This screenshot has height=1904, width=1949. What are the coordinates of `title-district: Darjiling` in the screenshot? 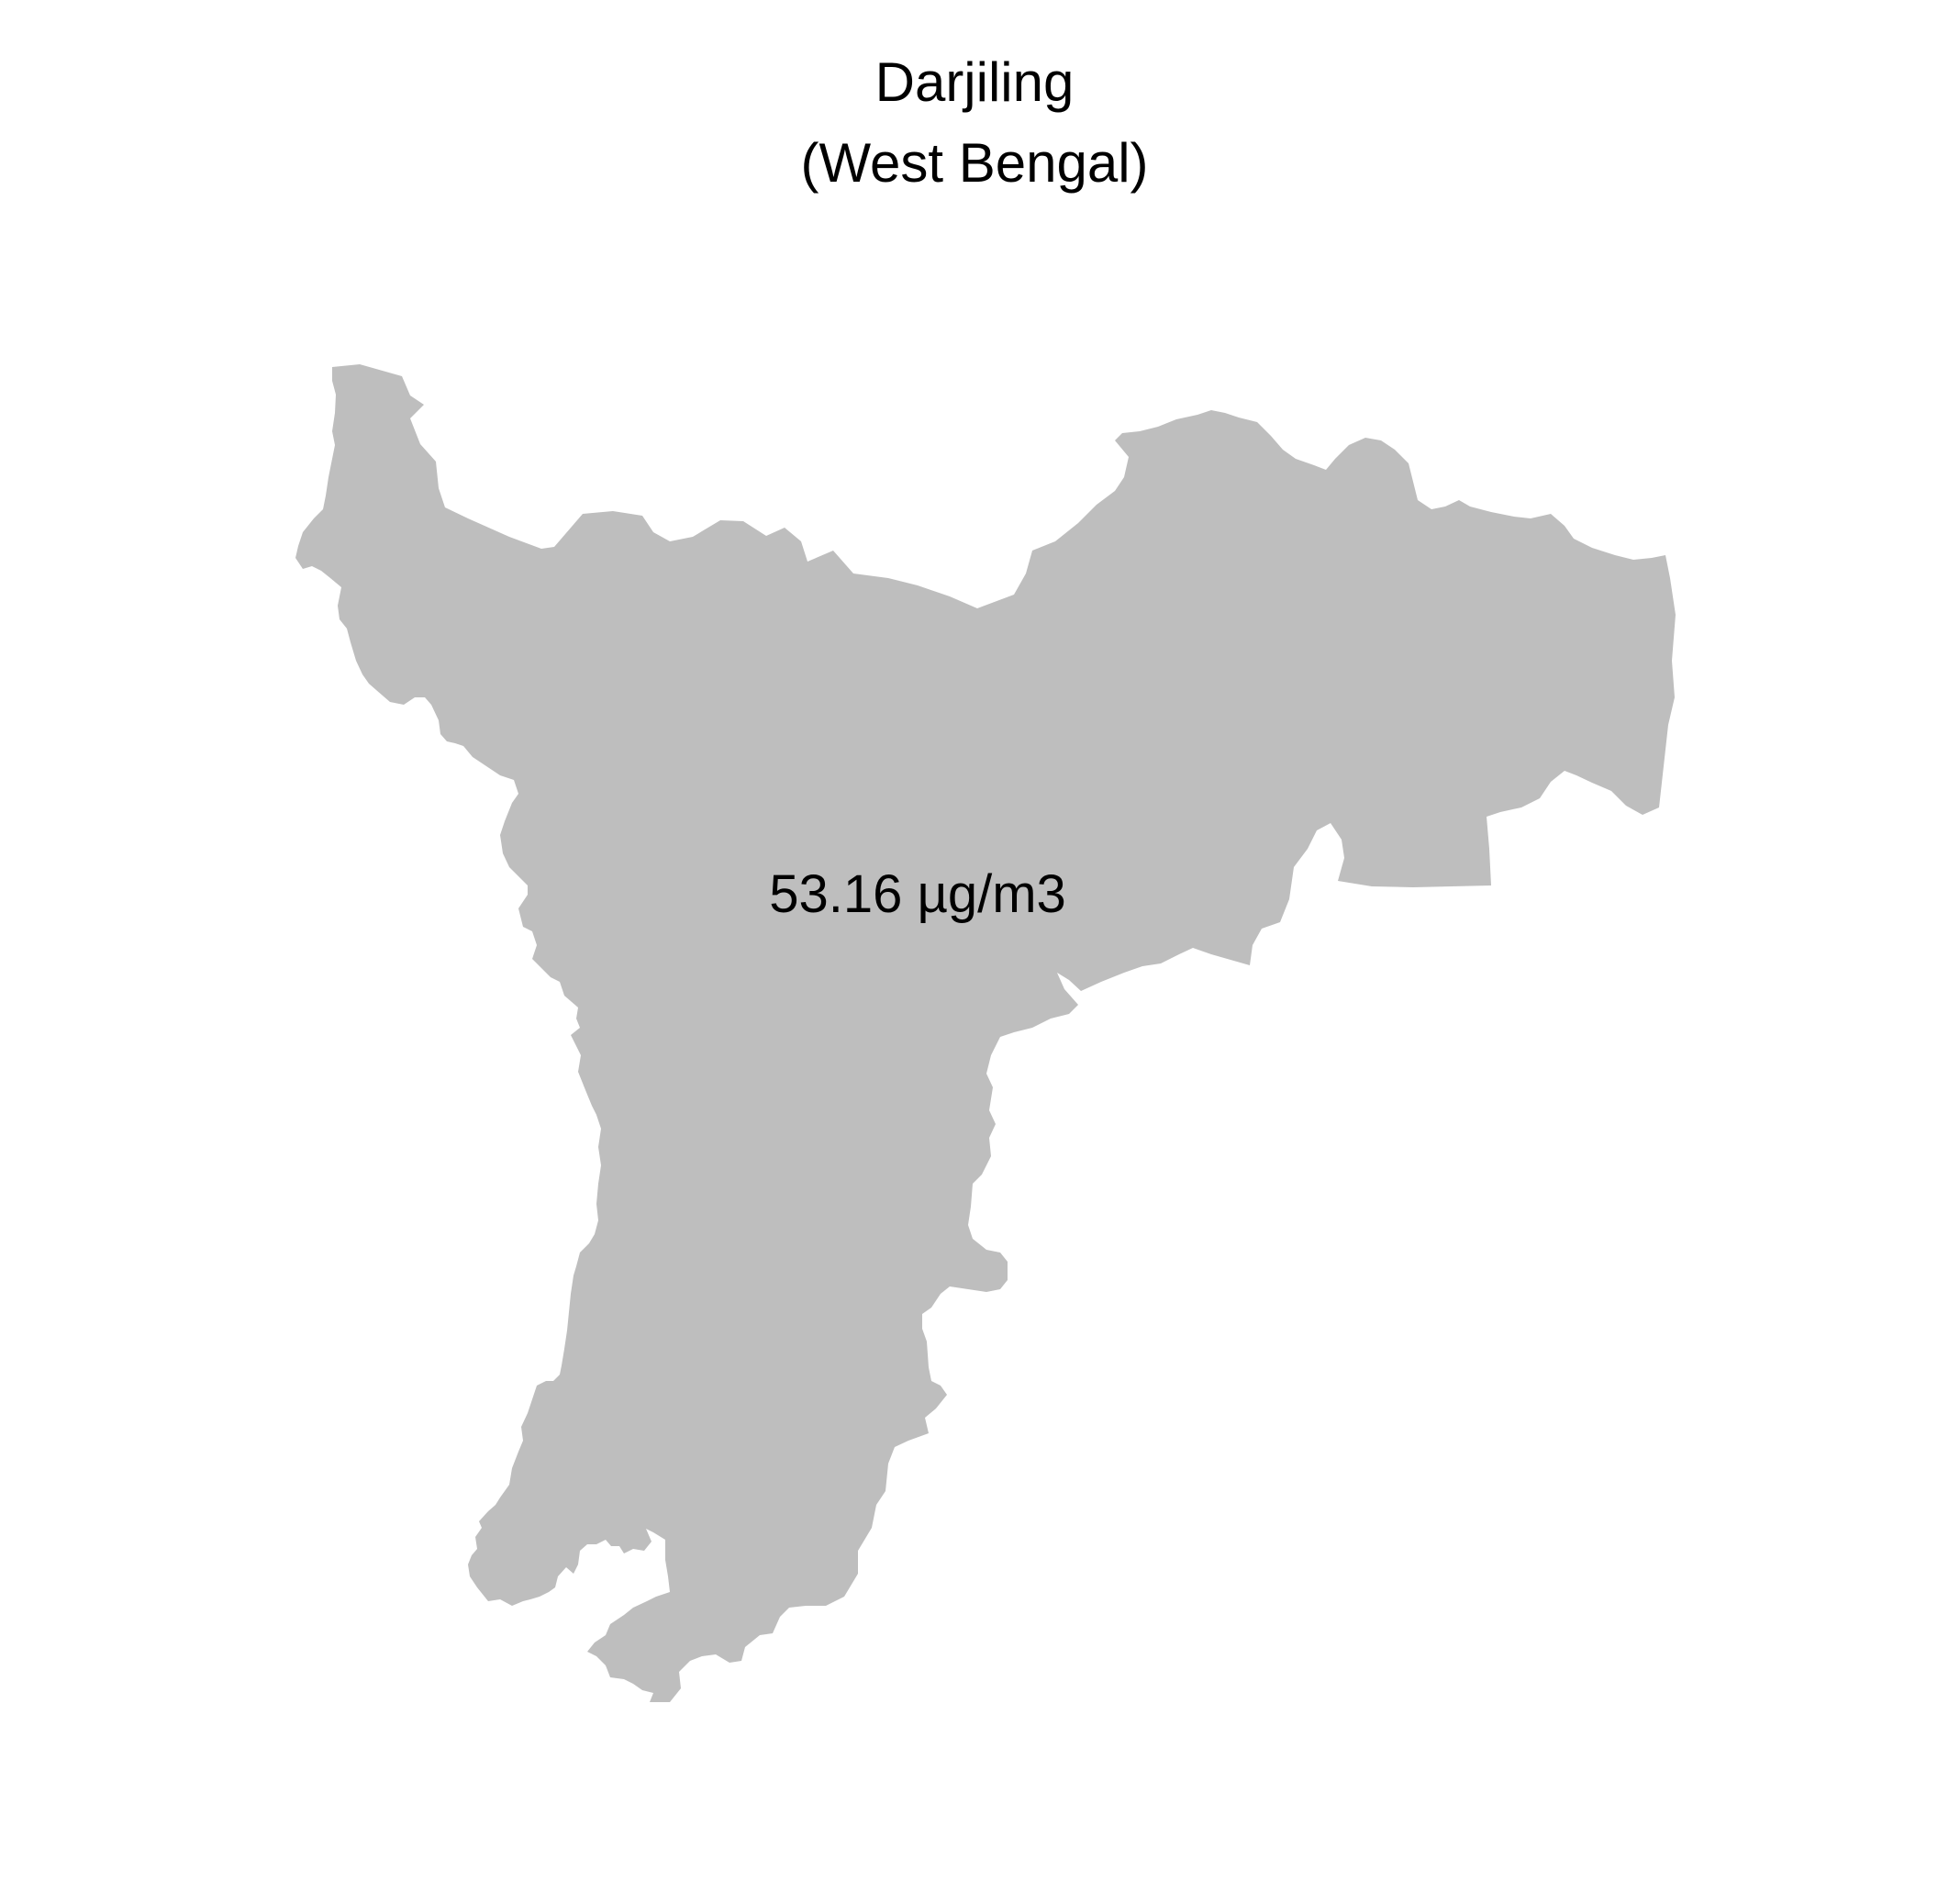 It's located at (974, 82).